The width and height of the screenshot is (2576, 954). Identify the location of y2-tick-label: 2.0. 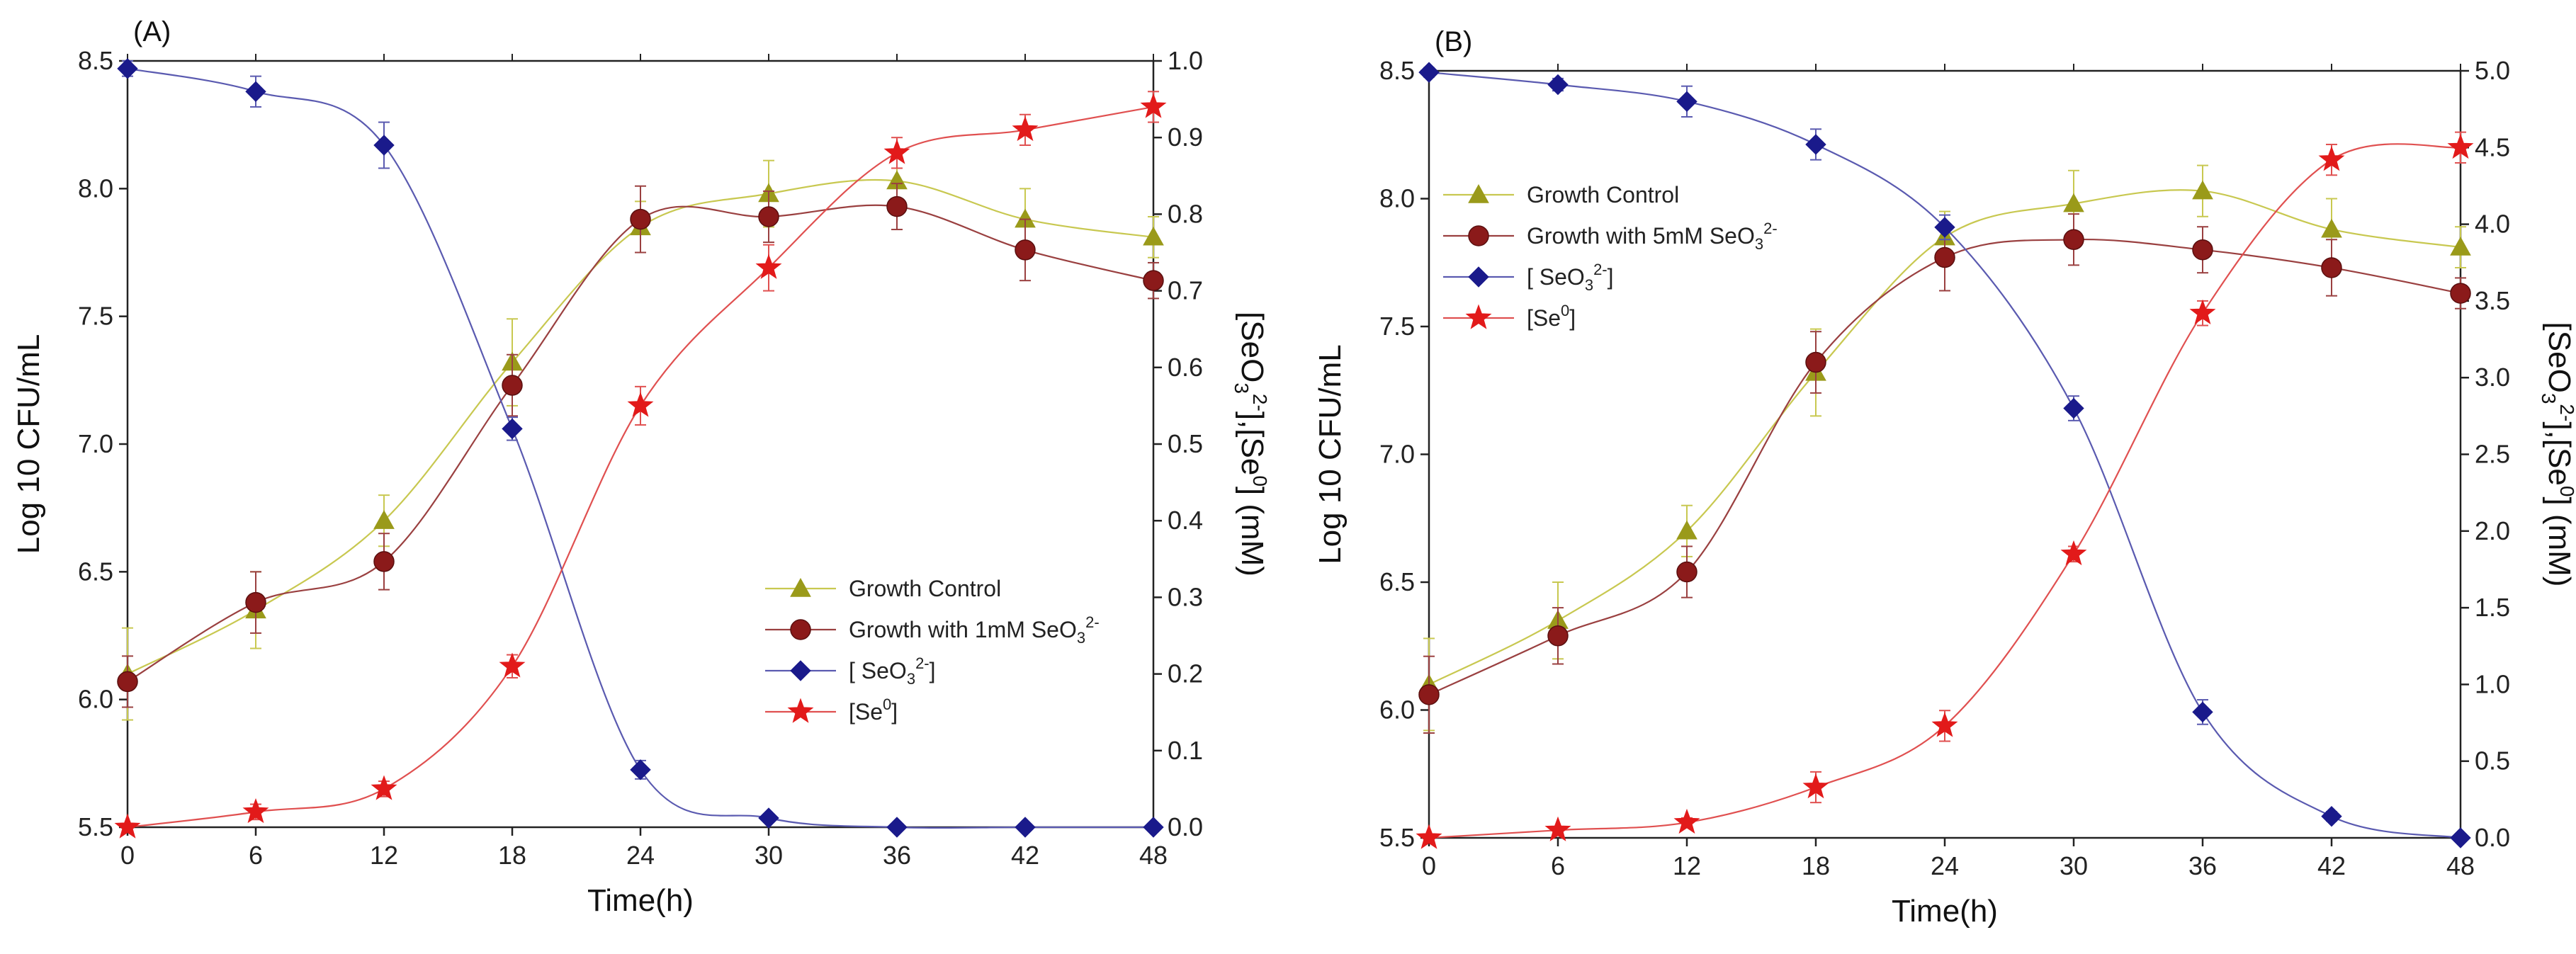
(2492, 530).